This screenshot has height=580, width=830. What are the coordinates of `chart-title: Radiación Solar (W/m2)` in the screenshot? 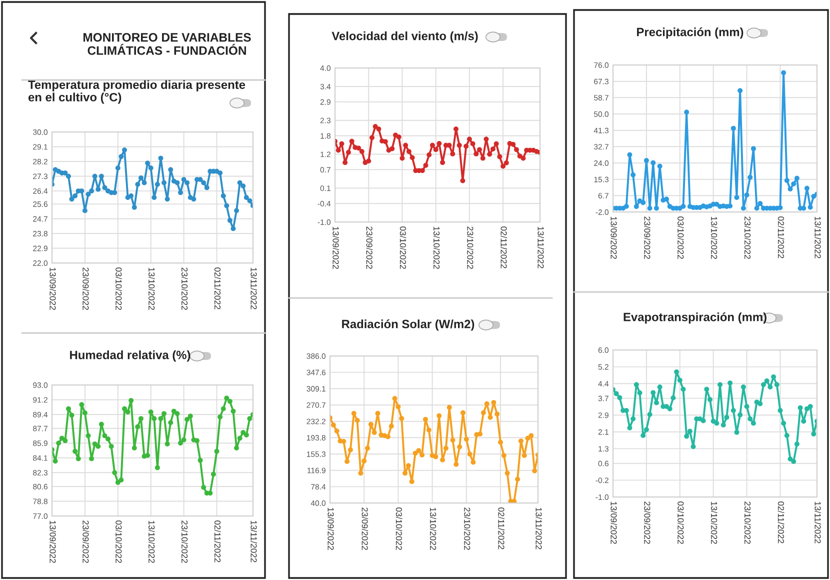 It's located at (408, 325).